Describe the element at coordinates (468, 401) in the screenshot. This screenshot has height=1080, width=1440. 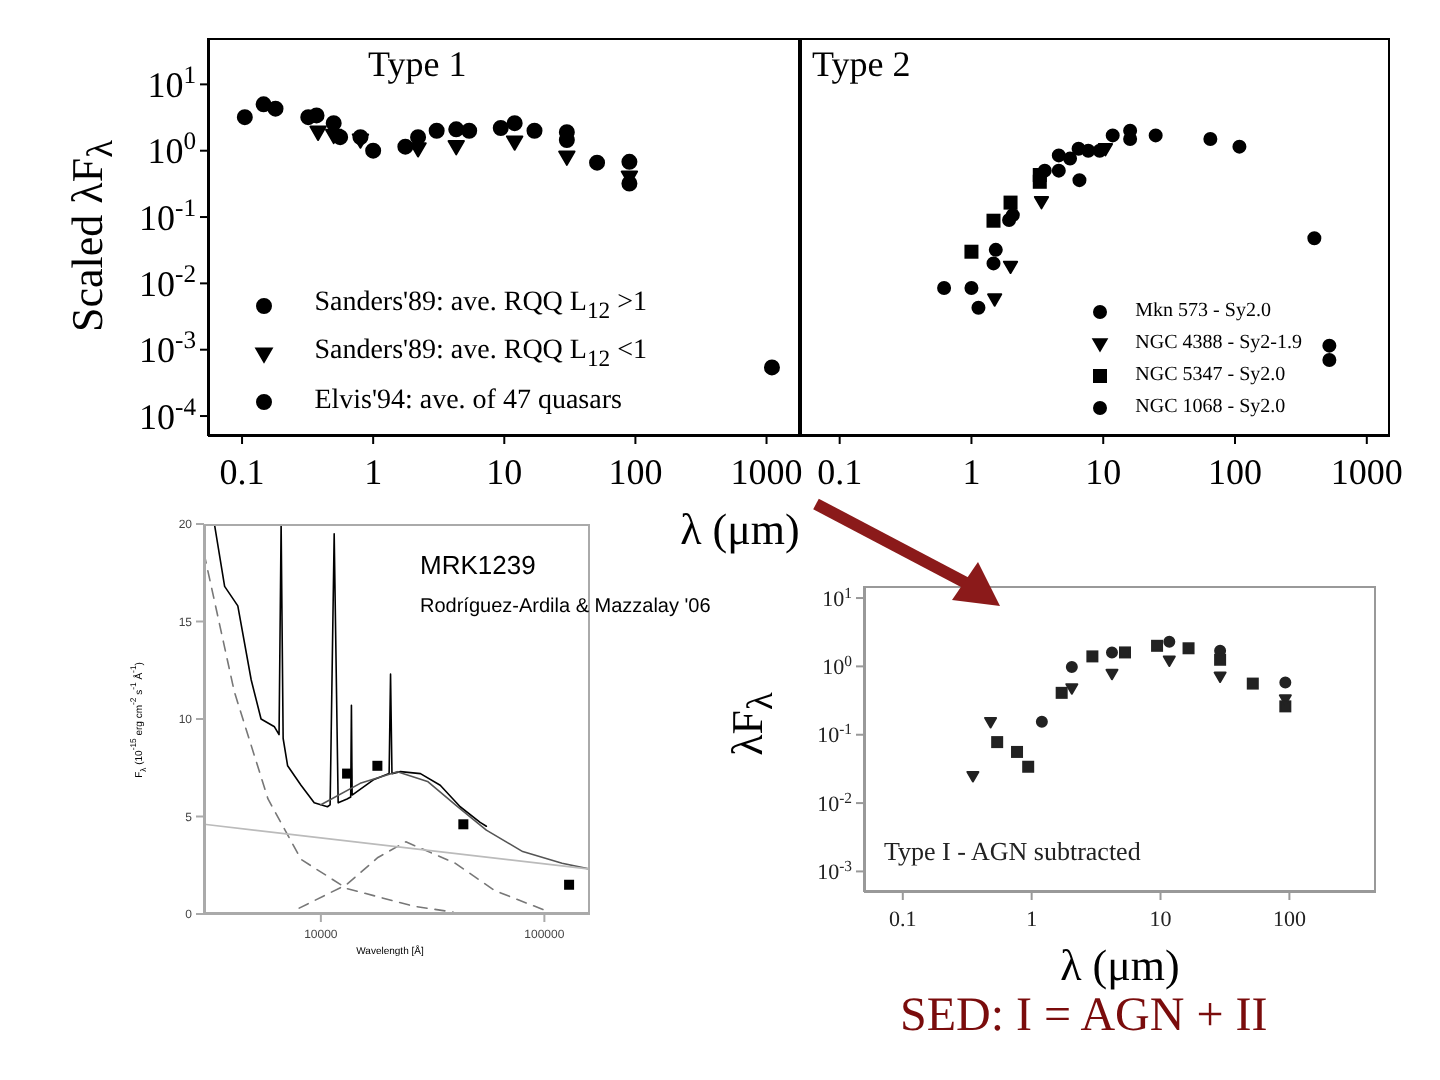
I see `legend-label: Elvis'94: ave. of 47 quasars` at that location.